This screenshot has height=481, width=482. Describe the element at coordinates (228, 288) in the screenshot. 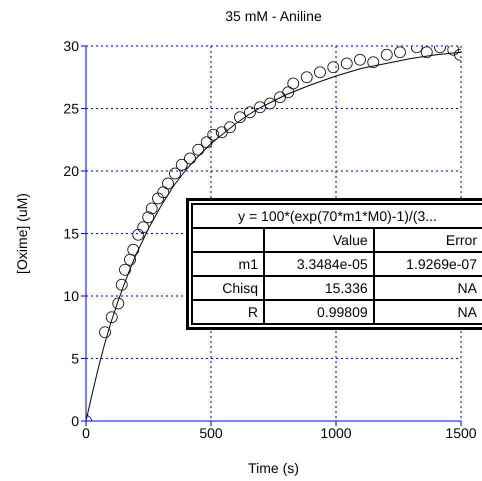

I see `annotation: Chisq` at that location.